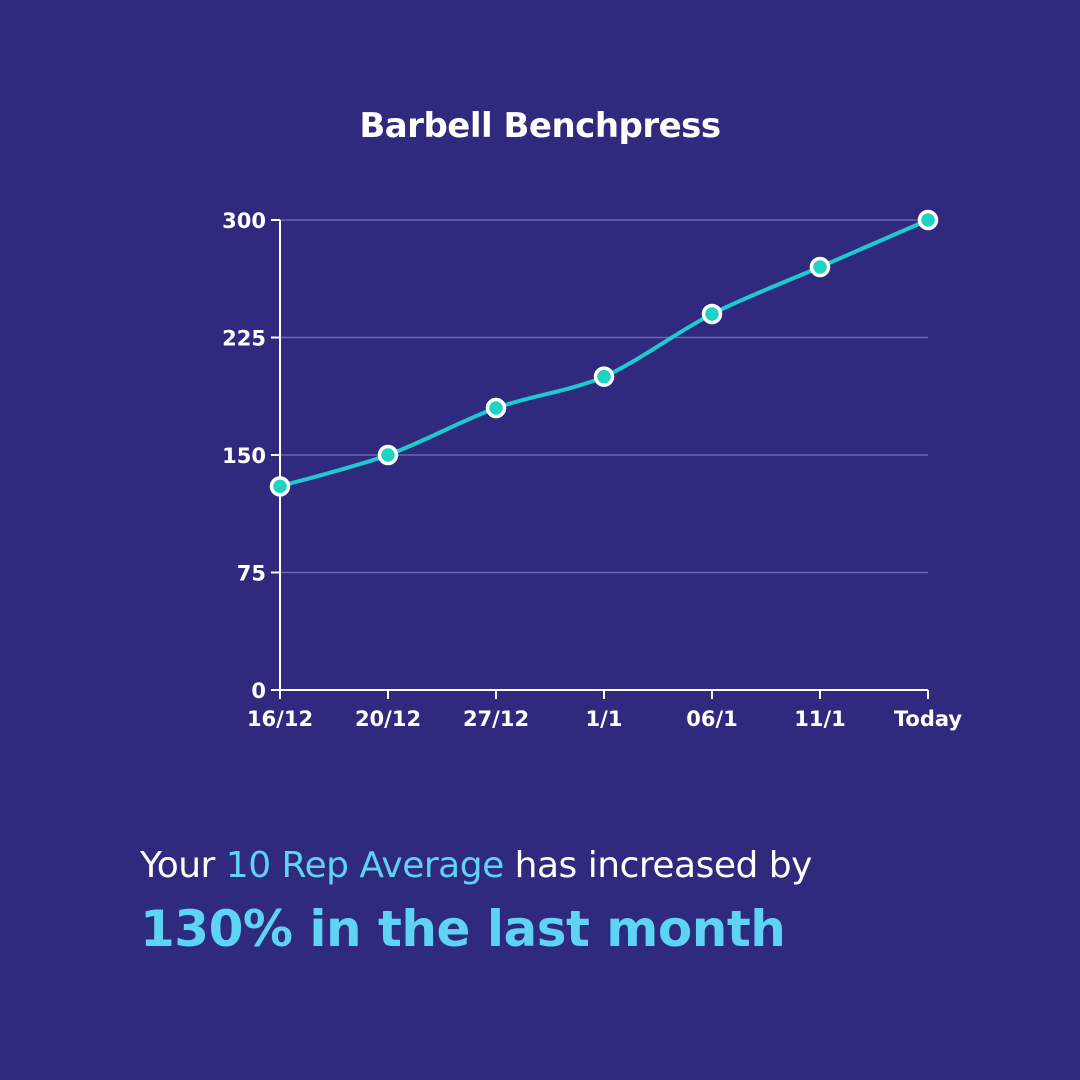  Describe the element at coordinates (244, 456) in the screenshot. I see `y-tick-label: 150` at that location.